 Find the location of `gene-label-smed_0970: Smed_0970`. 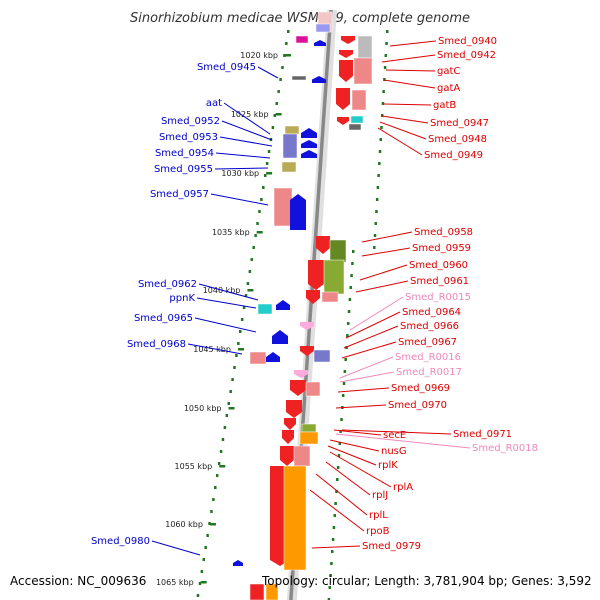

gene-label-smed_0970: Smed_0970 is located at coordinates (417, 405).